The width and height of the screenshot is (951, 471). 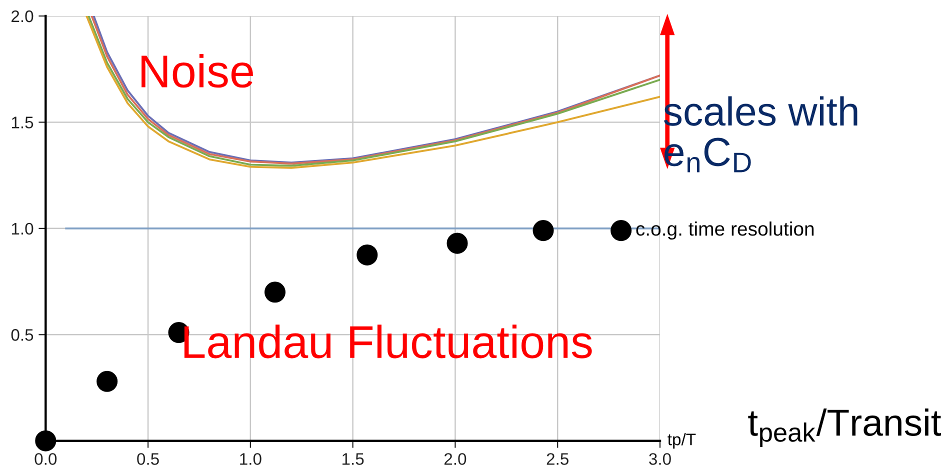 I want to click on x-tick-label: 1.0, so click(x=251, y=459).